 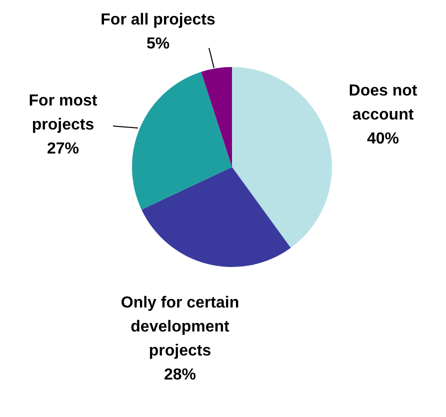 What do you see at coordinates (63, 113) in the screenshot?
I see `slice-label: For most projects` at bounding box center [63, 113].